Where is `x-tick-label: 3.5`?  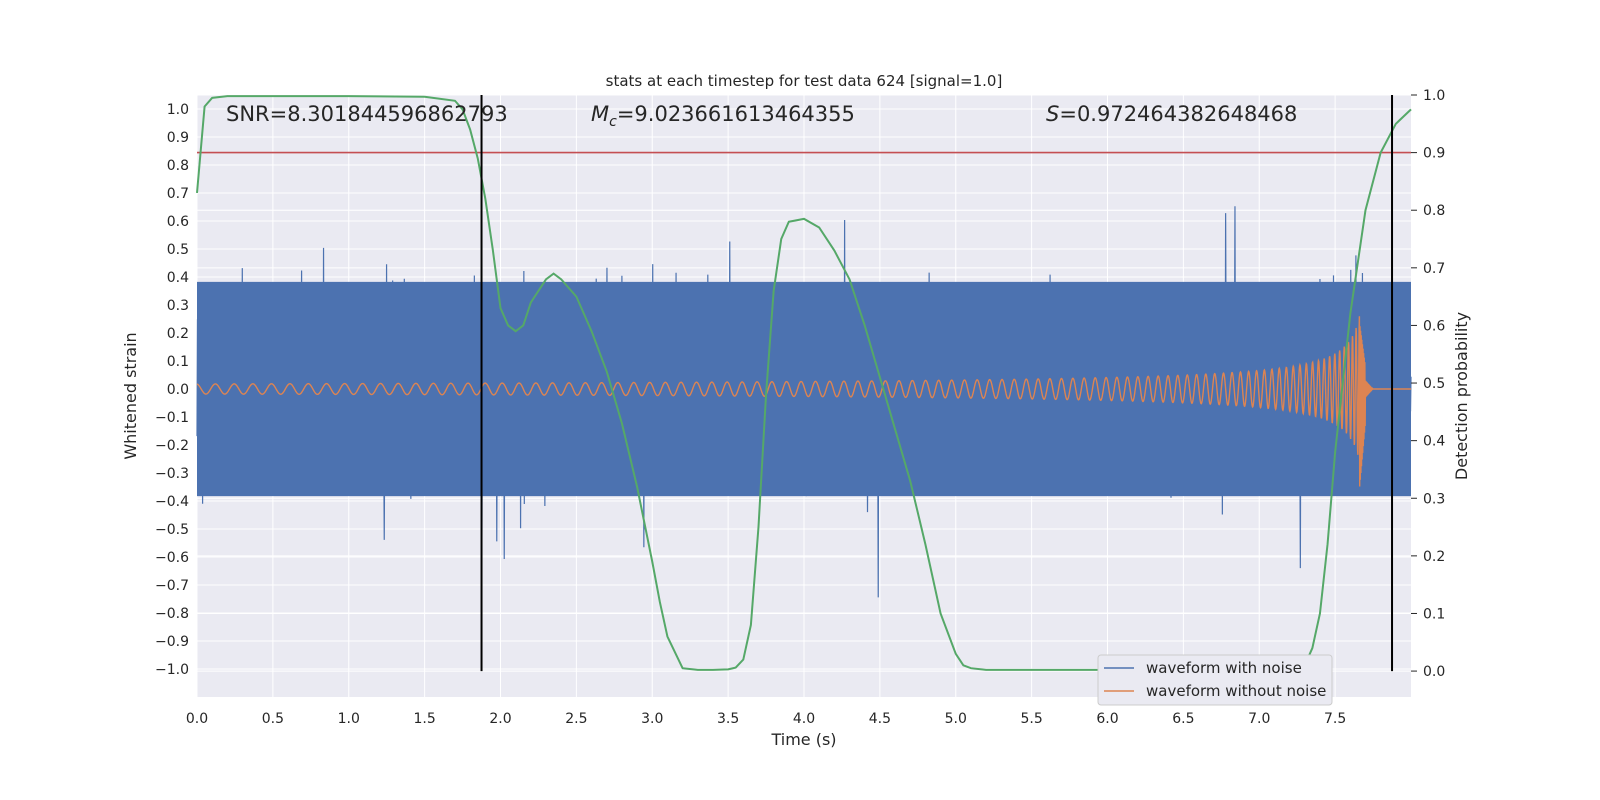
x-tick-label: 3.5 is located at coordinates (728, 719).